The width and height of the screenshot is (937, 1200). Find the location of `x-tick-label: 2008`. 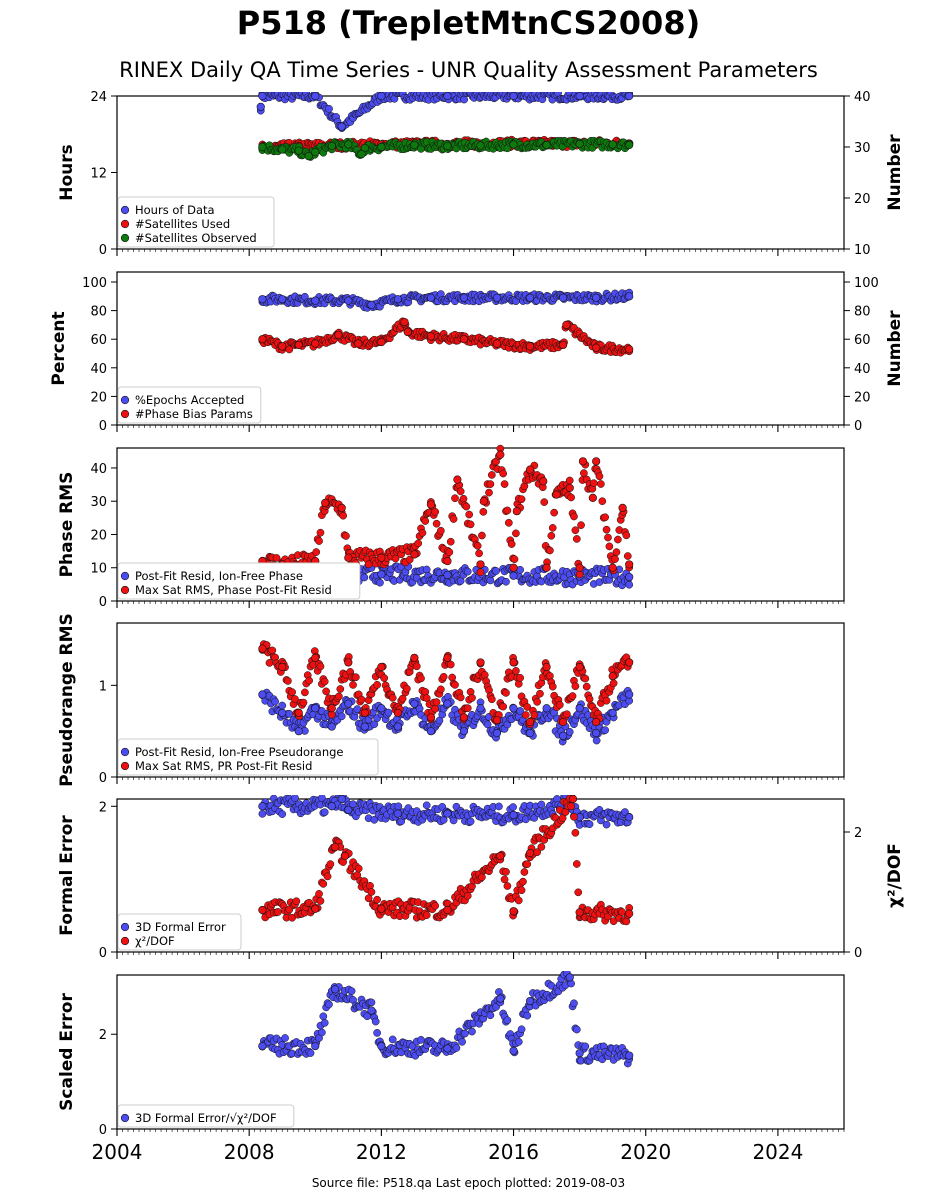

x-tick-label: 2008 is located at coordinates (249, 1152).